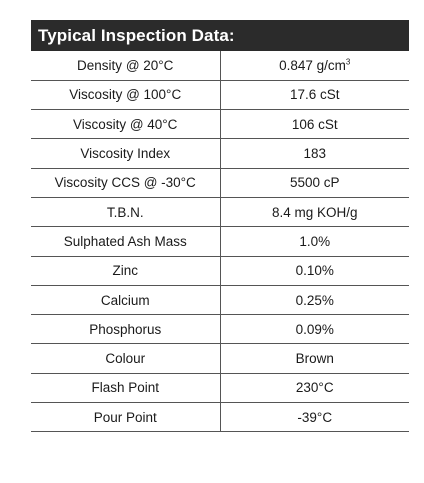 This screenshot has height=483, width=424. What do you see at coordinates (126, 183) in the screenshot?
I see `property-cell: Viscosity CCS @ -30°C` at bounding box center [126, 183].